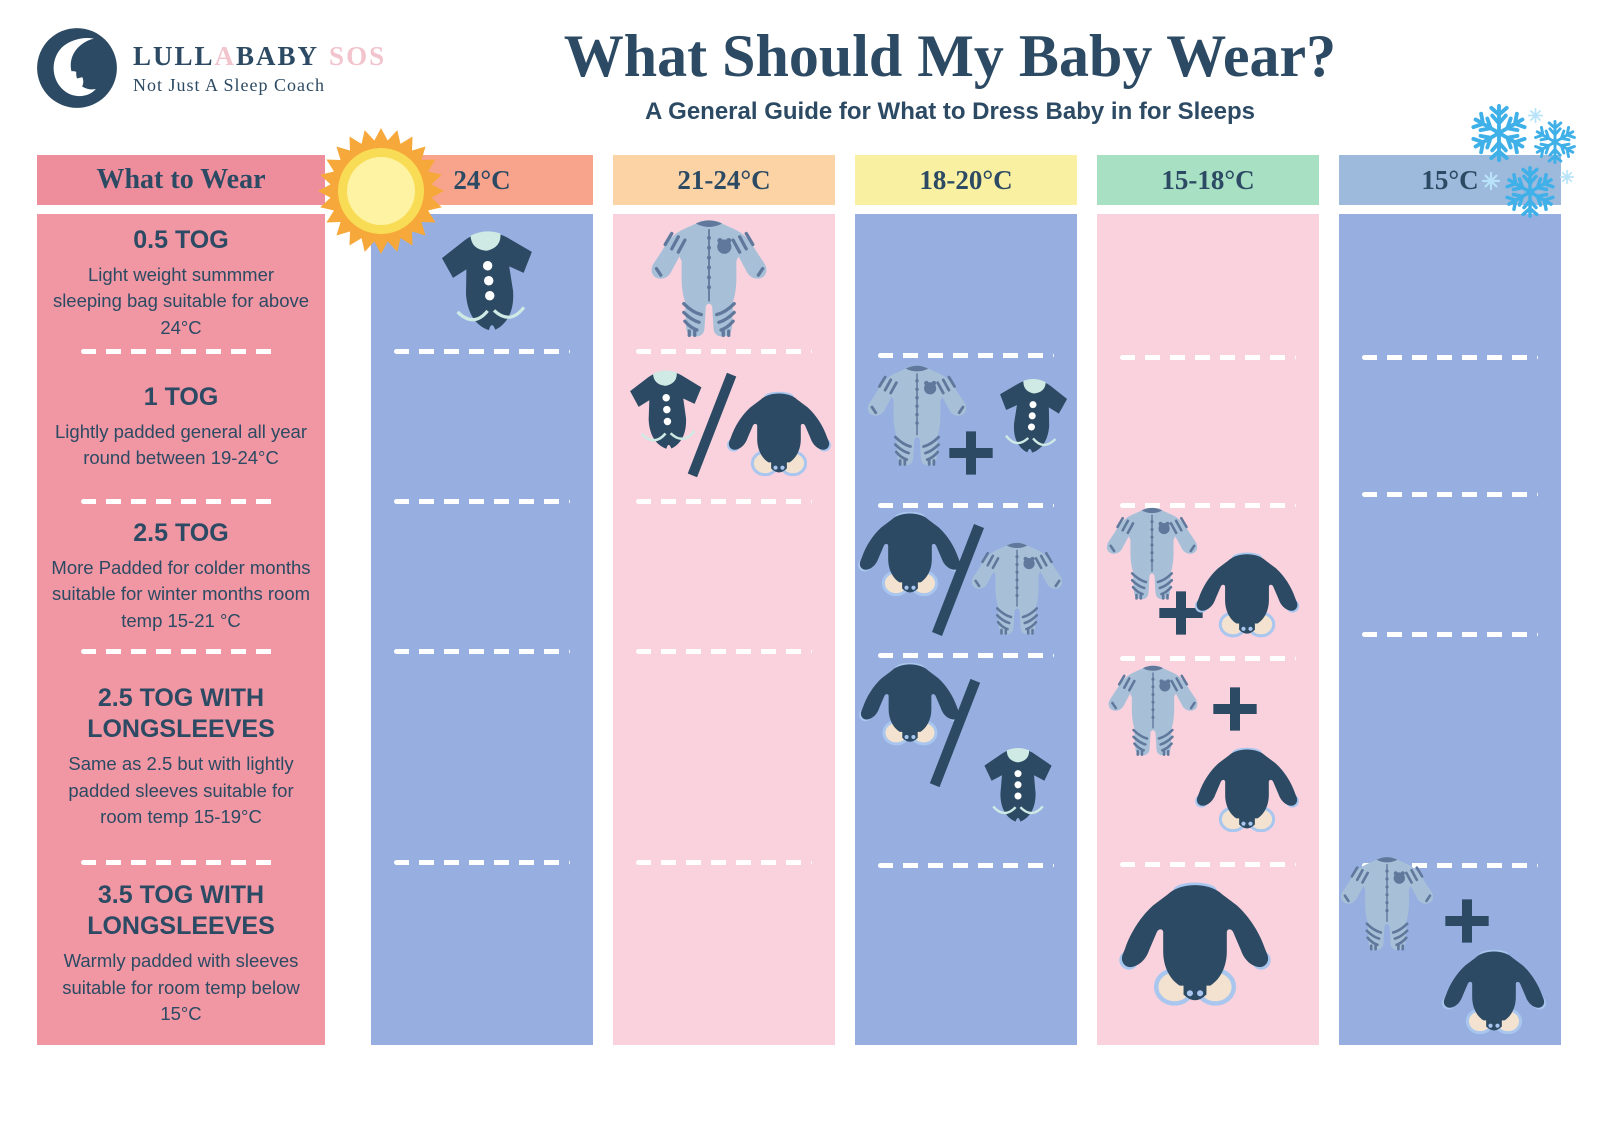  I want to click on tog-label: 0.5 TOG, so click(181, 239).